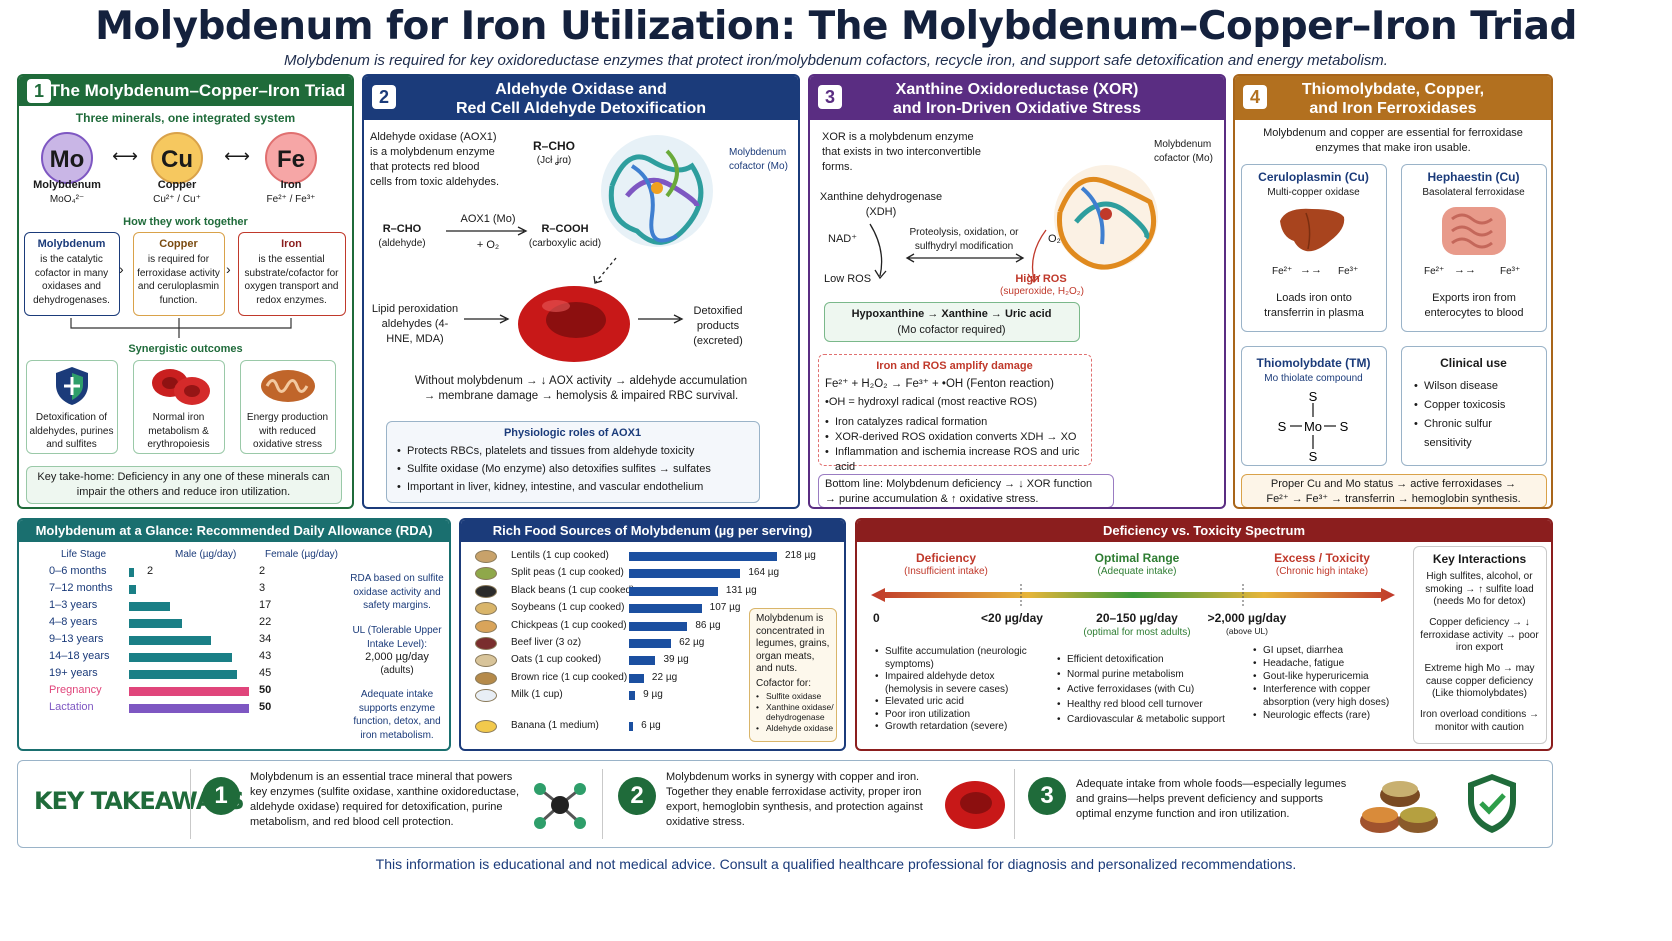  Describe the element at coordinates (221, 796) in the screenshot. I see `takeaway-number: 1` at that location.